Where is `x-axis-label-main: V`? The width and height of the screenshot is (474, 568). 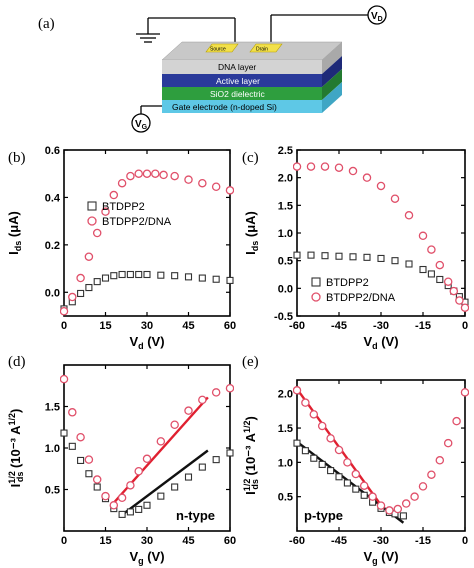
x-axis-label-main: V is located at coordinates (367, 556).